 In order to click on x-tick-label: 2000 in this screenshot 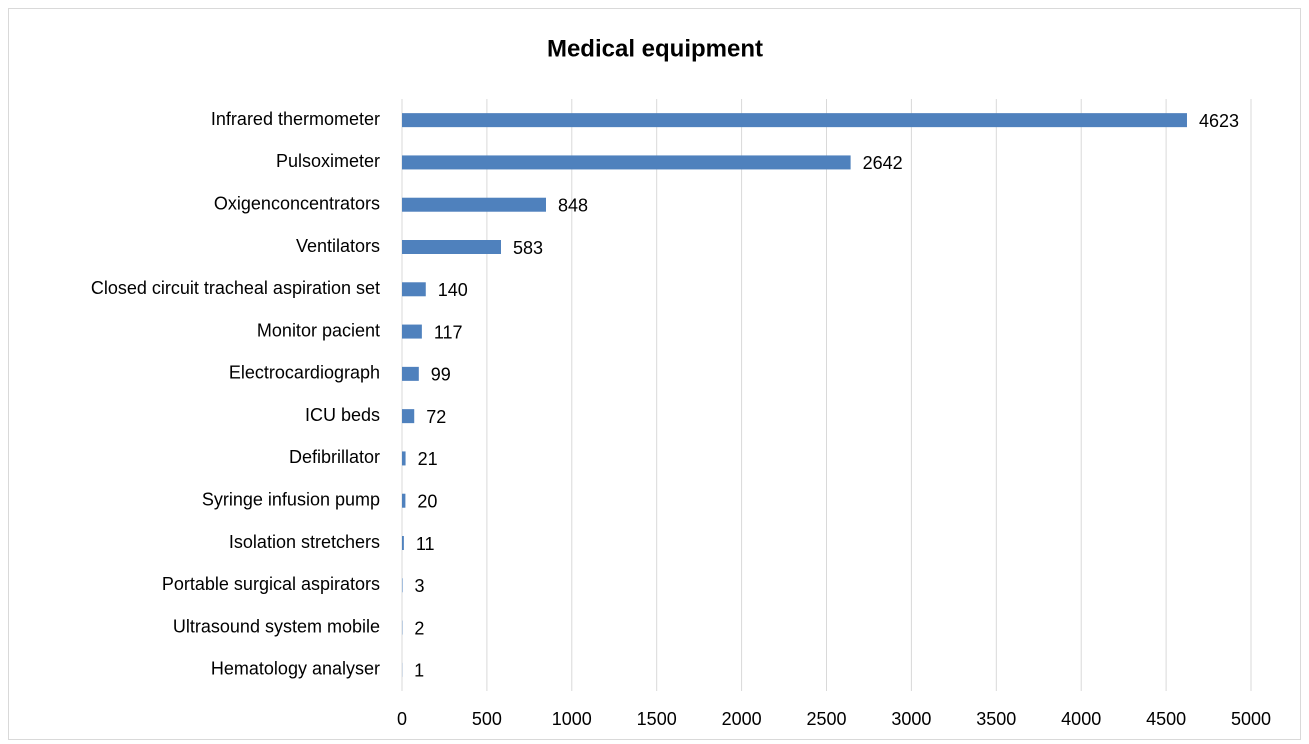, I will do `click(742, 719)`.